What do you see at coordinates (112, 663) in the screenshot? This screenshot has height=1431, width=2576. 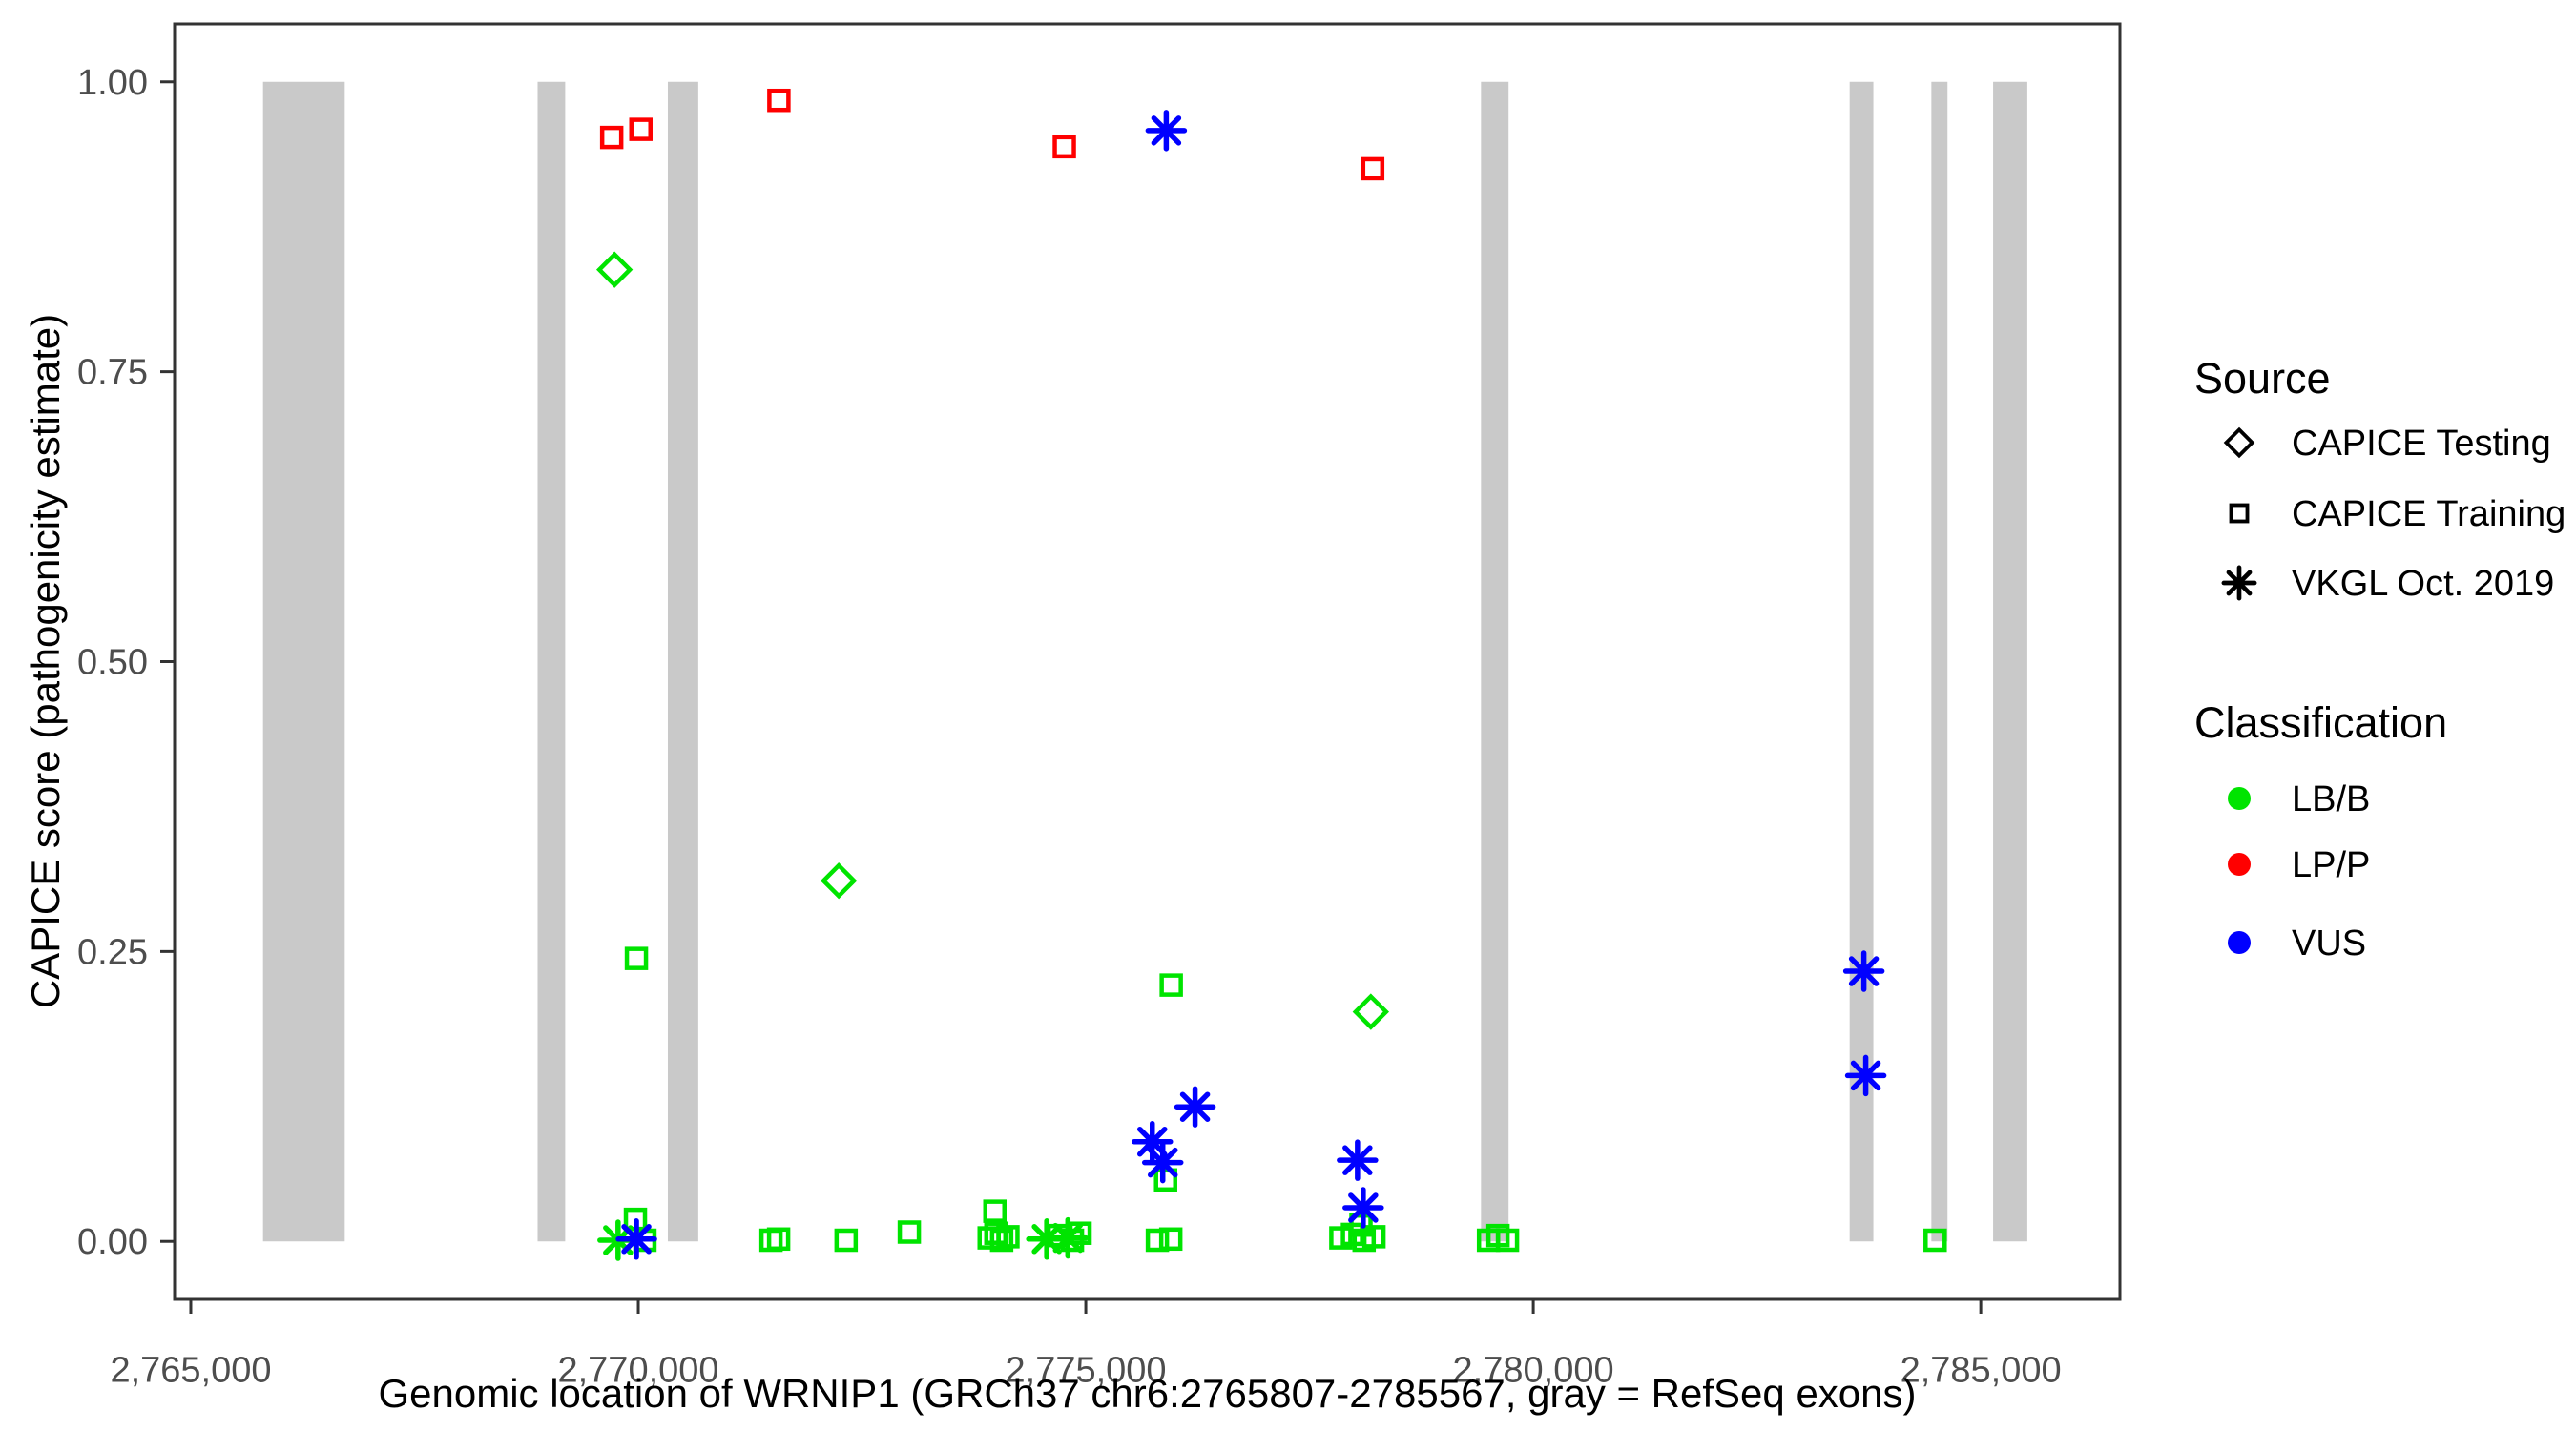 I see `y-tick-label: 0.50` at bounding box center [112, 663].